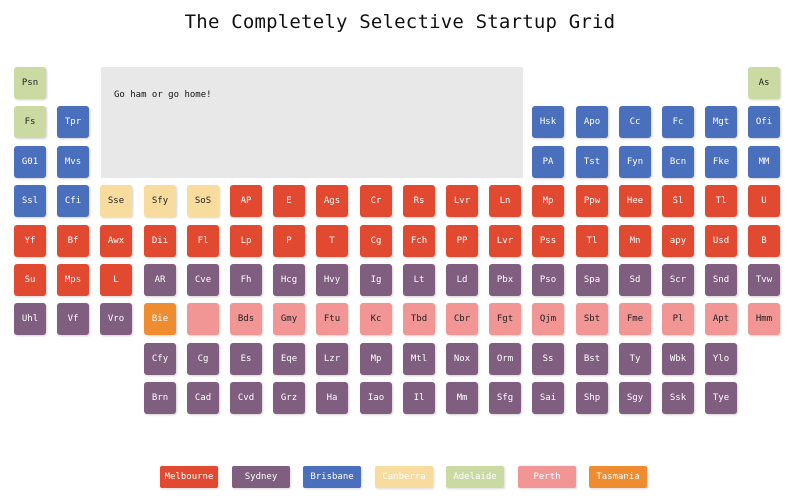 The width and height of the screenshot is (800, 500). I want to click on legend-item-adelaide: Adelaide, so click(475, 477).